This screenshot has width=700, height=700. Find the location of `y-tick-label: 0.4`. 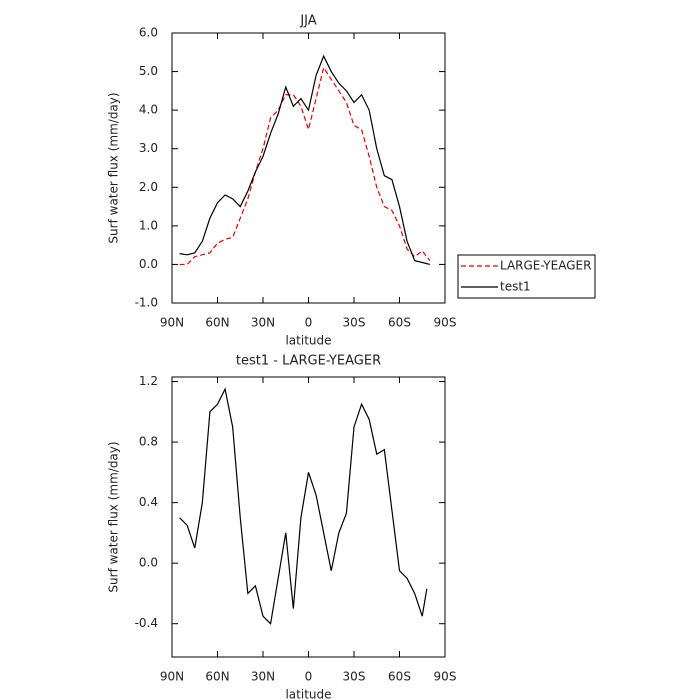

y-tick-label: 0.4 is located at coordinates (148, 502).